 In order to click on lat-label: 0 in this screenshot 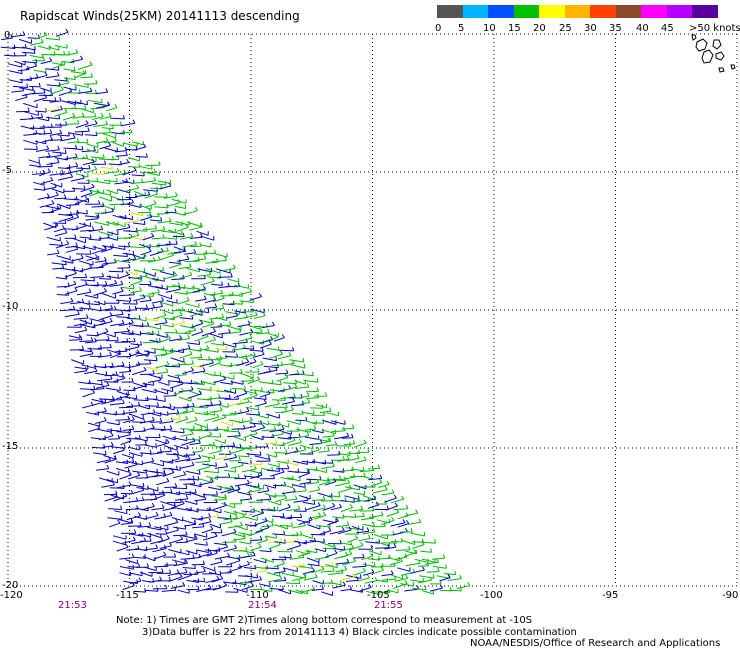, I will do `click(7, 35)`.